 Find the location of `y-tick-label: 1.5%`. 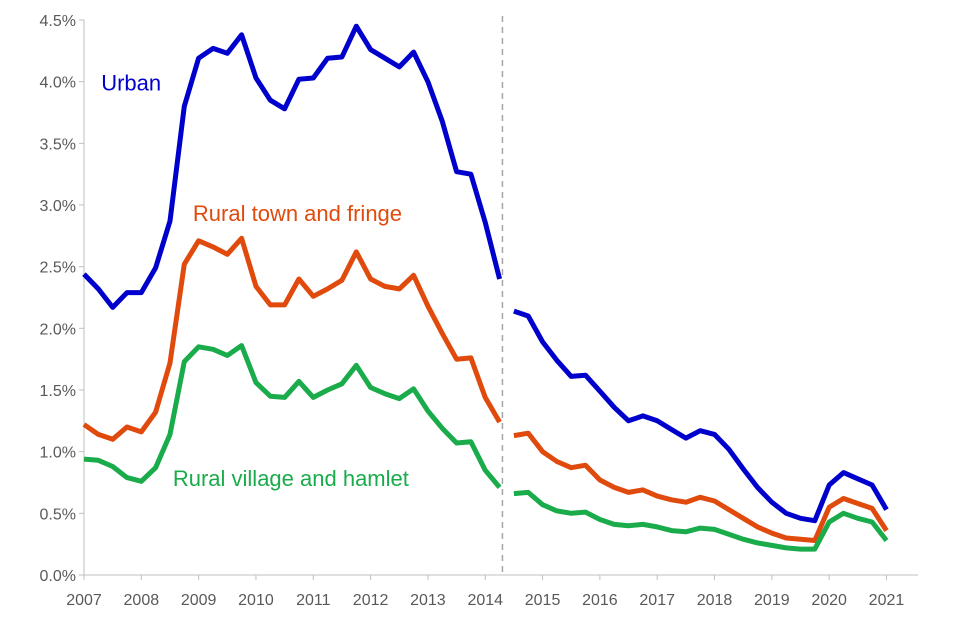

y-tick-label: 1.5% is located at coordinates (58, 391).